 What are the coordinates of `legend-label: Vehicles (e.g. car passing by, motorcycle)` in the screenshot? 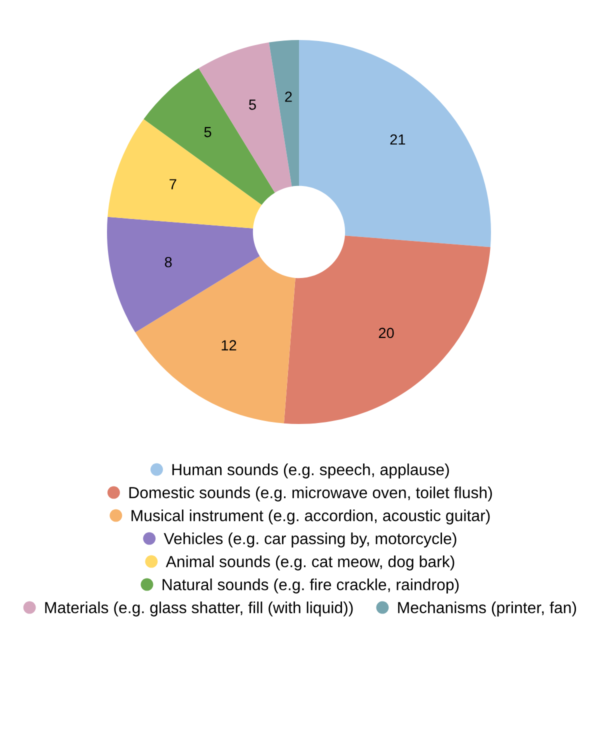 It's located at (310, 540).